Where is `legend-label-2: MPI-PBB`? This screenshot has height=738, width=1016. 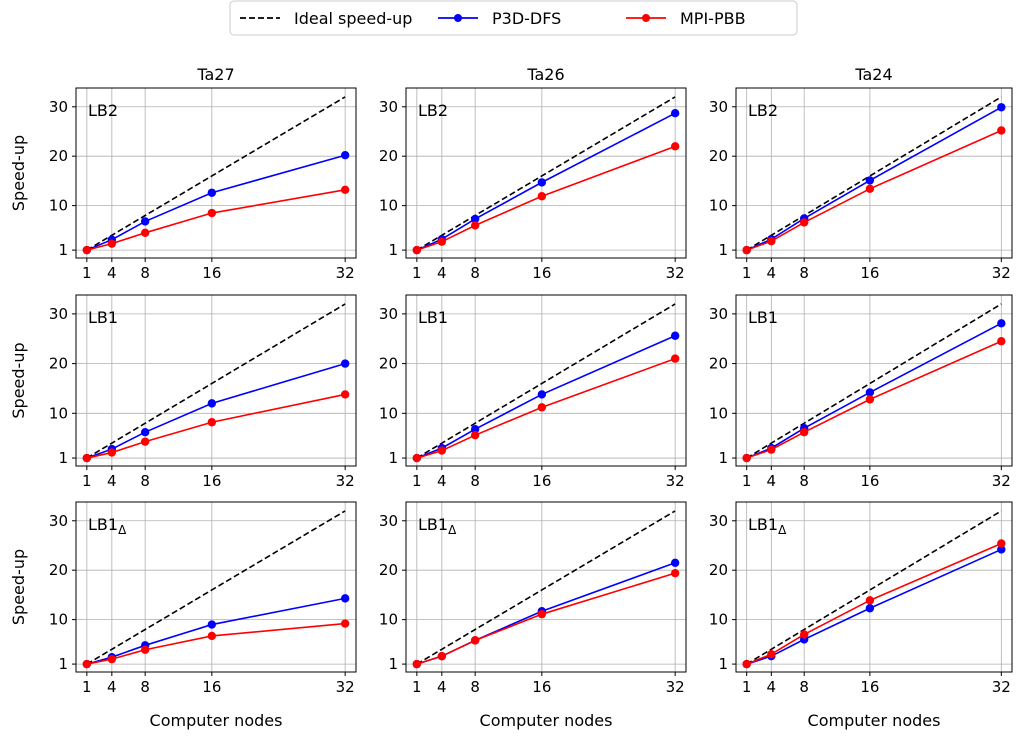 legend-label-2: MPI-PBB is located at coordinates (713, 18).